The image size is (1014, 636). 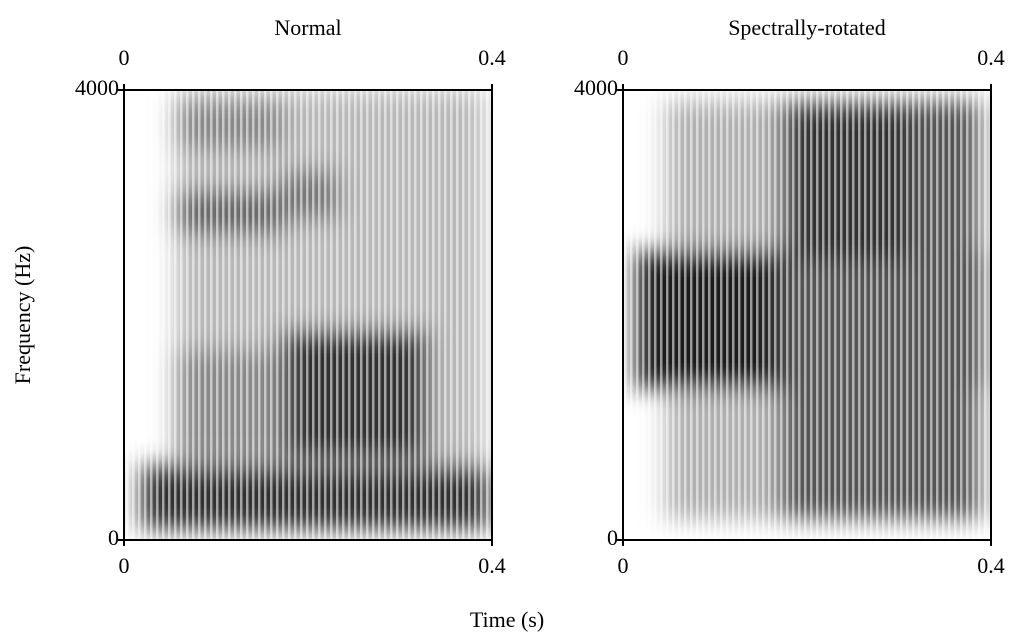 I want to click on chart-title: Spectrally-rotated, so click(x=807, y=27).